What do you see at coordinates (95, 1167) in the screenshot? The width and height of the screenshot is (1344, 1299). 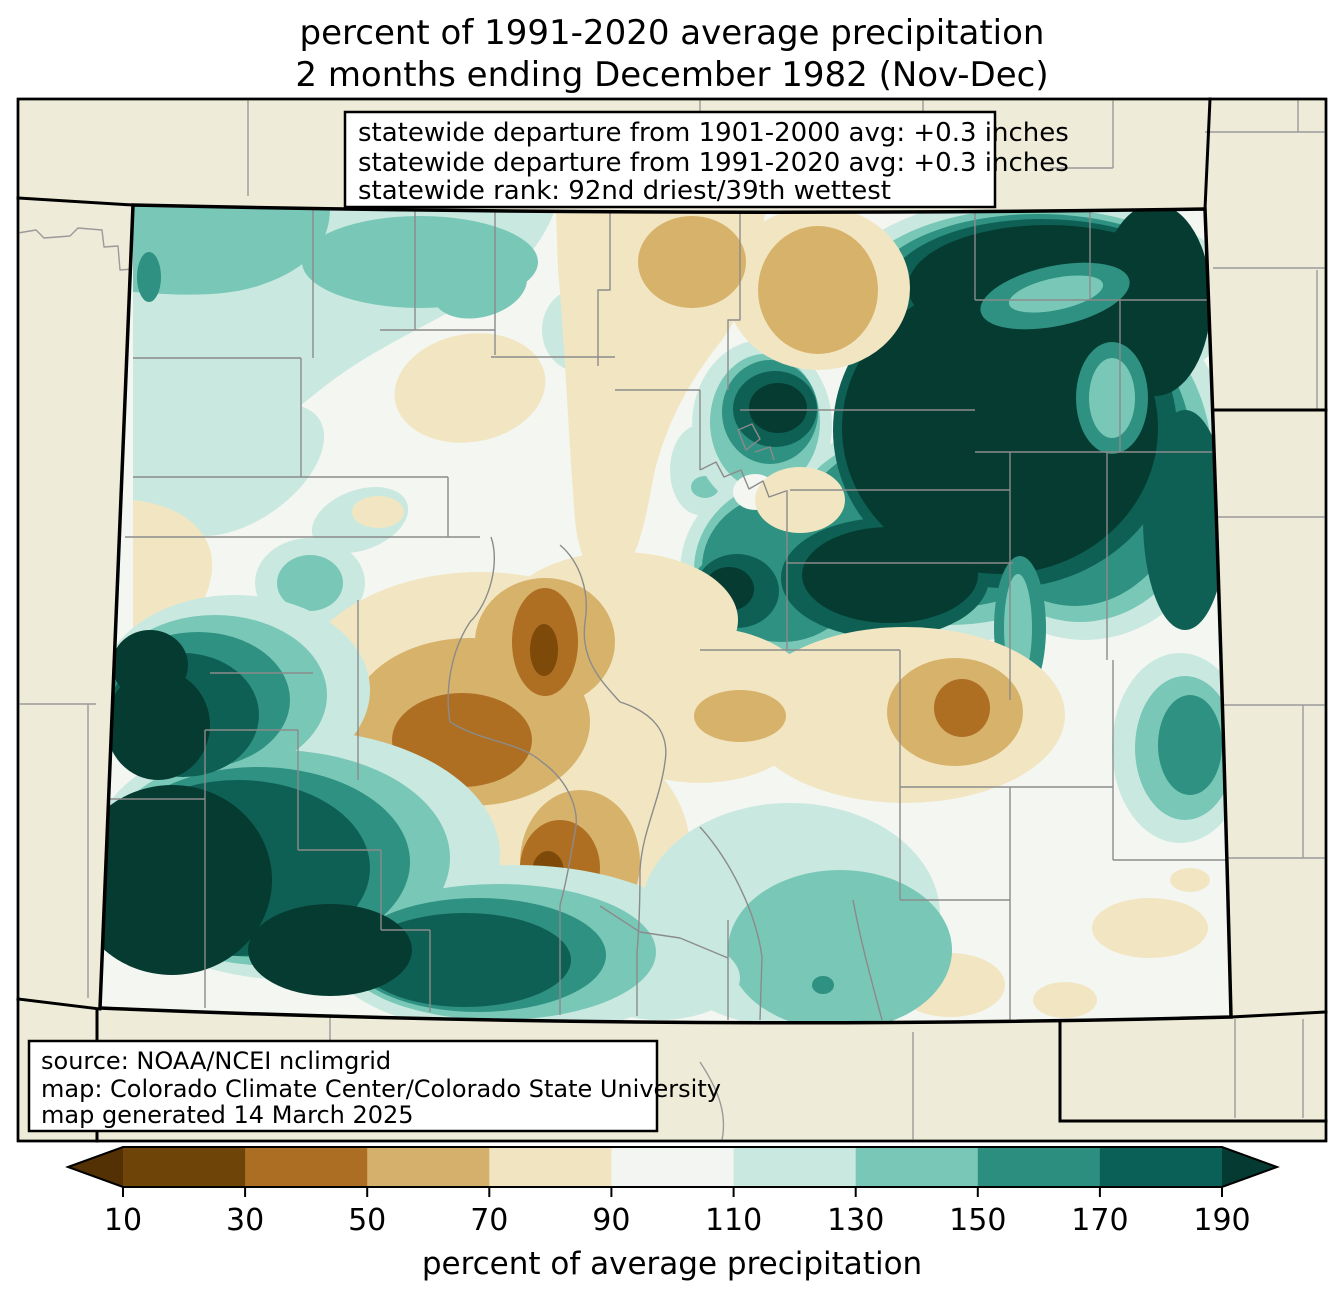 I see `colorbar-under-arrow` at bounding box center [95, 1167].